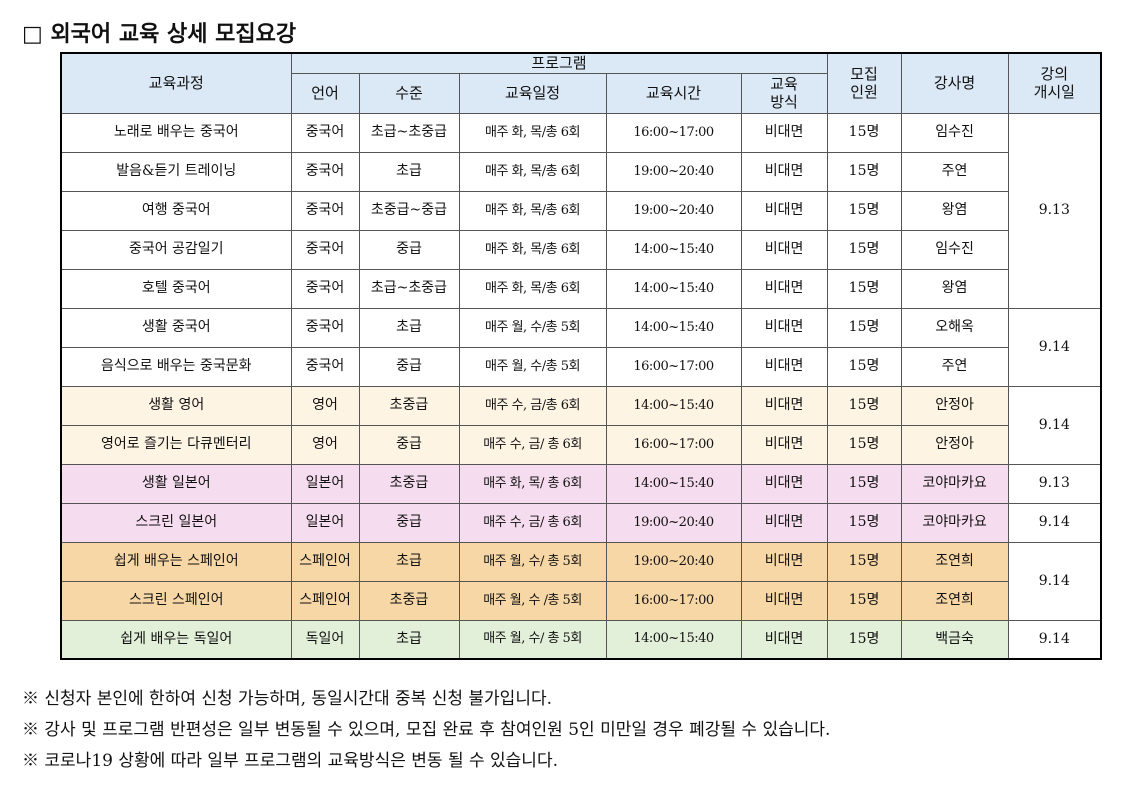 The width and height of the screenshot is (1122, 785). What do you see at coordinates (409, 93) in the screenshot?
I see `header-cell: 수준` at bounding box center [409, 93].